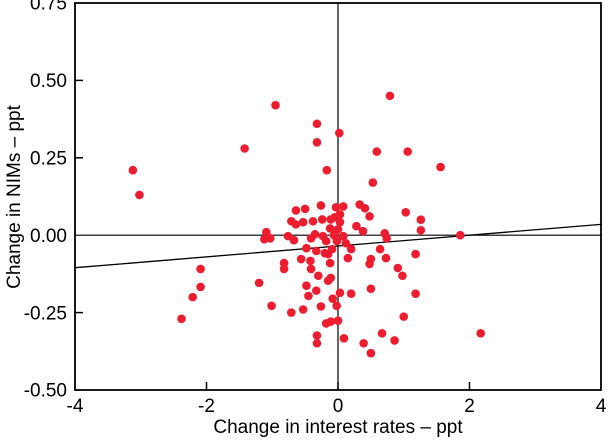 This screenshot has width=608, height=443. Describe the element at coordinates (45, 391) in the screenshot. I see `y-tick-label: -0.50` at that location.